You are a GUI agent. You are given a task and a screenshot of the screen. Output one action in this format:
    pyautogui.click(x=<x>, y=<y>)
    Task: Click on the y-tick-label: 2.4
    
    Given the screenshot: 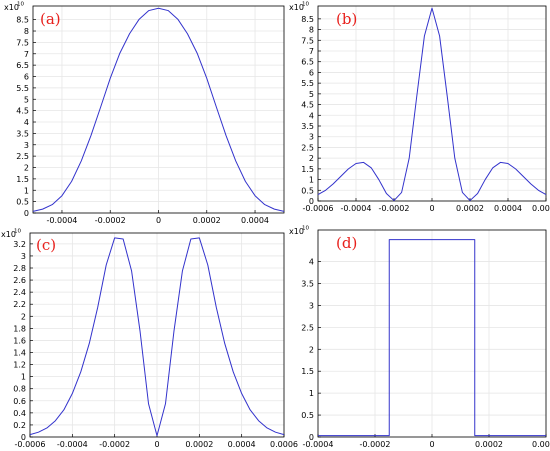 What is the action you would take?
    pyautogui.click(x=19, y=292)
    